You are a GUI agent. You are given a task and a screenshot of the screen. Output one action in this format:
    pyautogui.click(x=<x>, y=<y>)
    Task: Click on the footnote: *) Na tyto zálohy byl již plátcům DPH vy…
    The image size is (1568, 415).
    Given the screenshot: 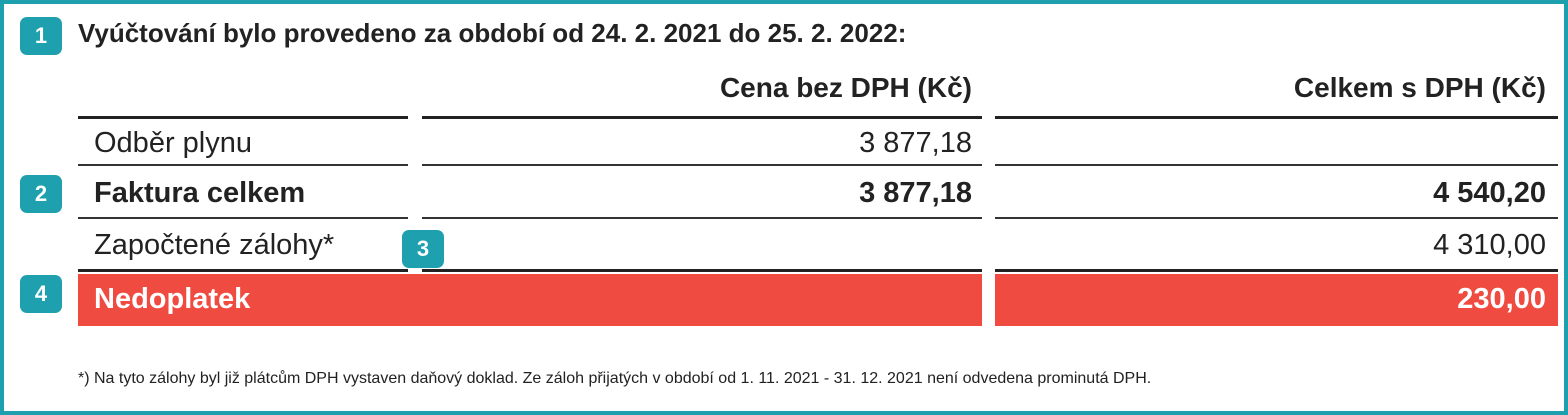 What is the action you would take?
    pyautogui.click(x=615, y=378)
    